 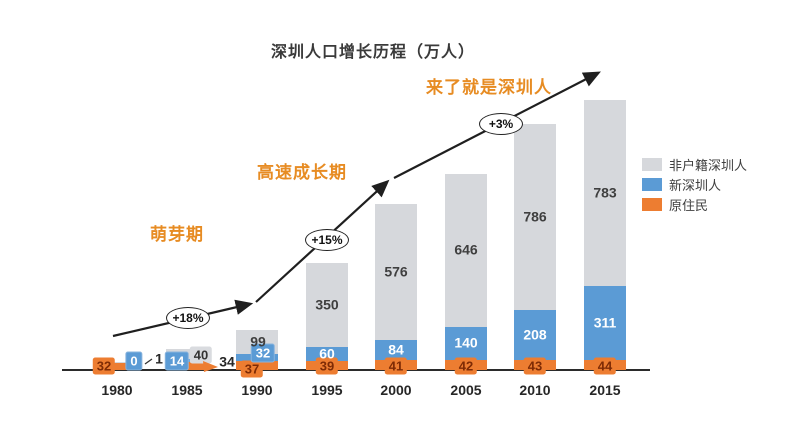 I want to click on growth-callout-3: +3%, so click(x=501, y=124).